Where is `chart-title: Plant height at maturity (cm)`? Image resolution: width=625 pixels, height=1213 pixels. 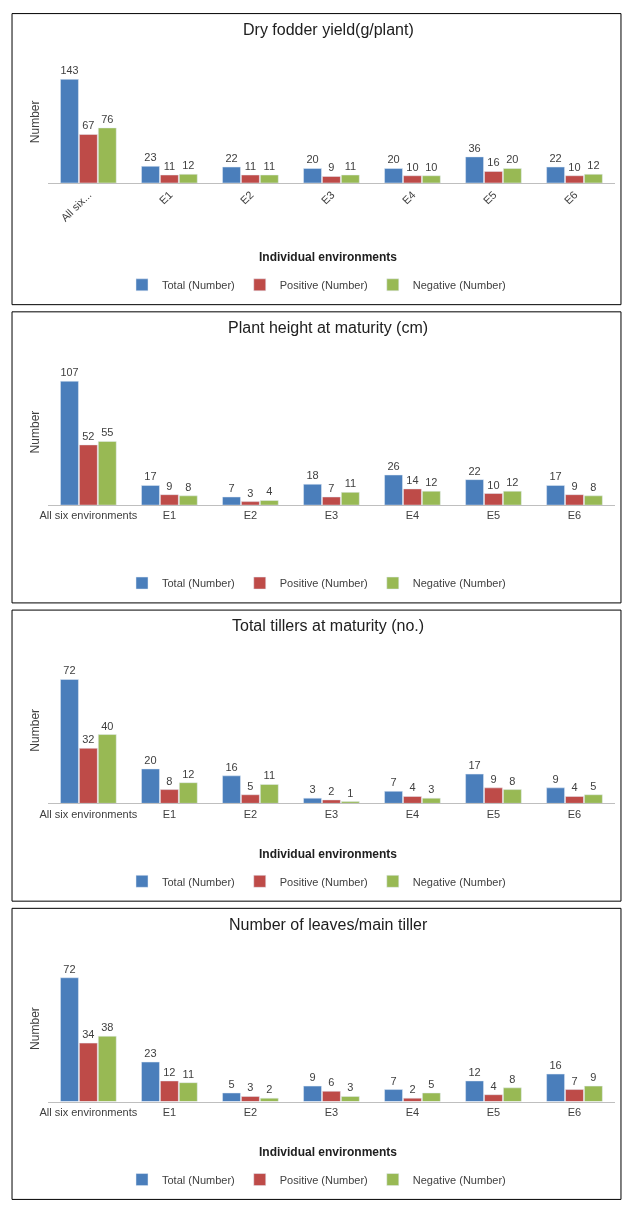
chart-title: Plant height at maturity (cm) is located at coordinates (328, 327).